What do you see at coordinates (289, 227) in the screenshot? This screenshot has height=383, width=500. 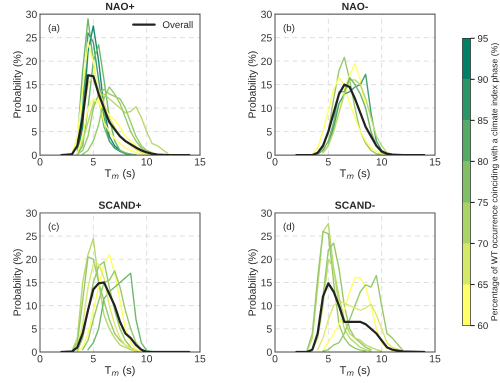 I see `annotation: (d)` at bounding box center [289, 227].